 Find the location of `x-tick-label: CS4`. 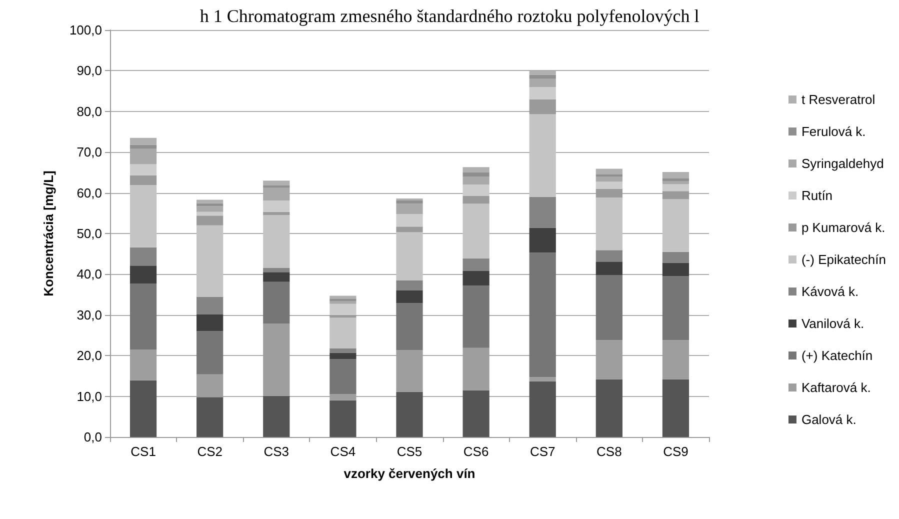

x-tick-label: CS4 is located at coordinates (343, 451).